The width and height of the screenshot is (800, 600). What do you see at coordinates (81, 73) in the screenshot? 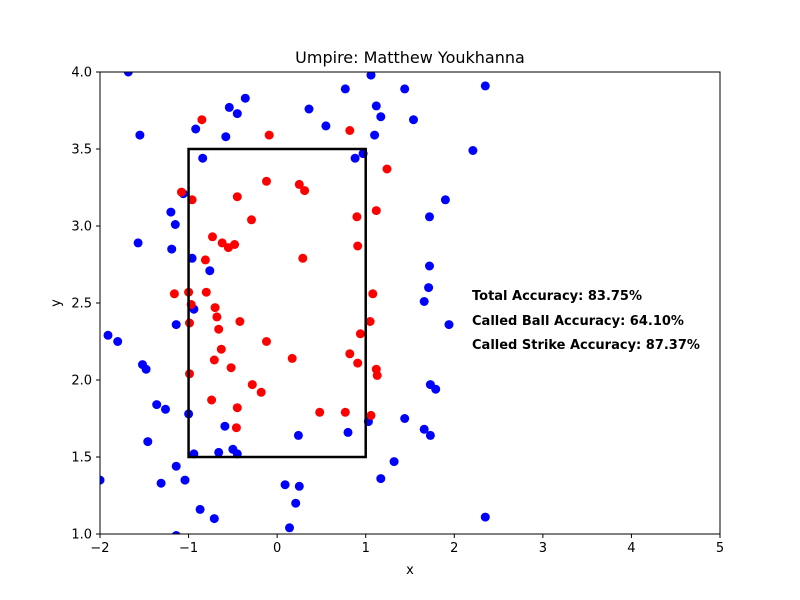
I see `y-tick-label: 4.0` at bounding box center [81, 73].